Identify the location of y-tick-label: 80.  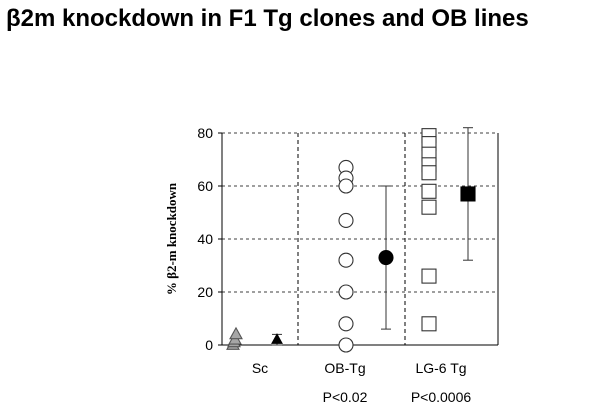
(205, 133).